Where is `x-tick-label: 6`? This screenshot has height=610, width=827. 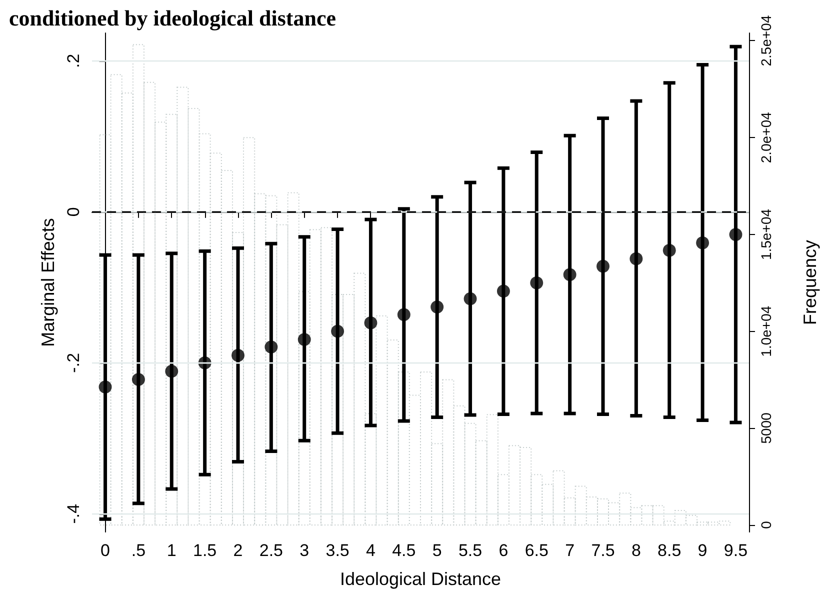
x-tick-label: 6 is located at coordinates (503, 550).